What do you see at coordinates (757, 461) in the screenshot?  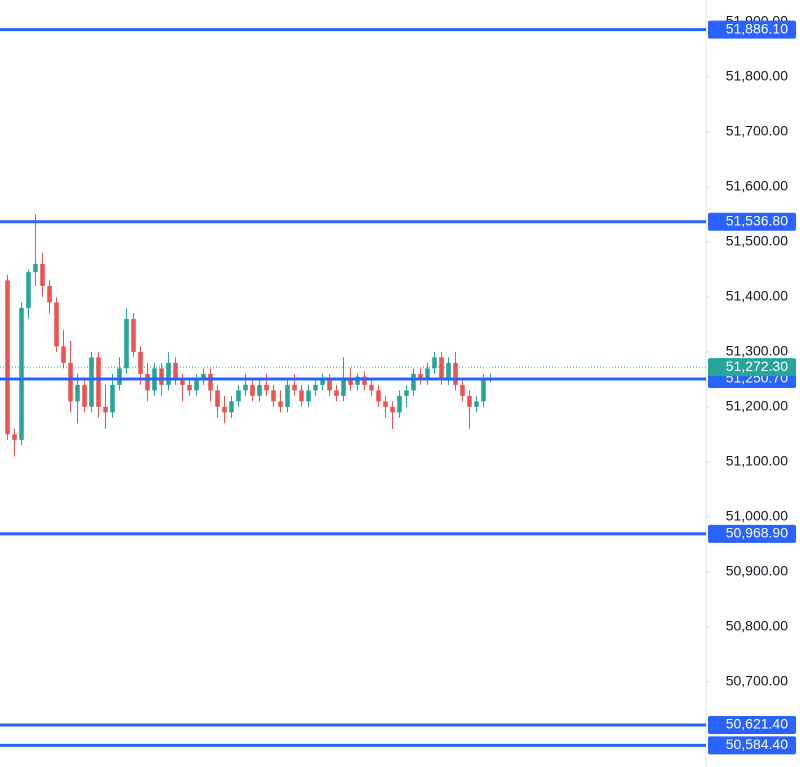 I see `y-tick-label: 51,100.00` at bounding box center [757, 461].